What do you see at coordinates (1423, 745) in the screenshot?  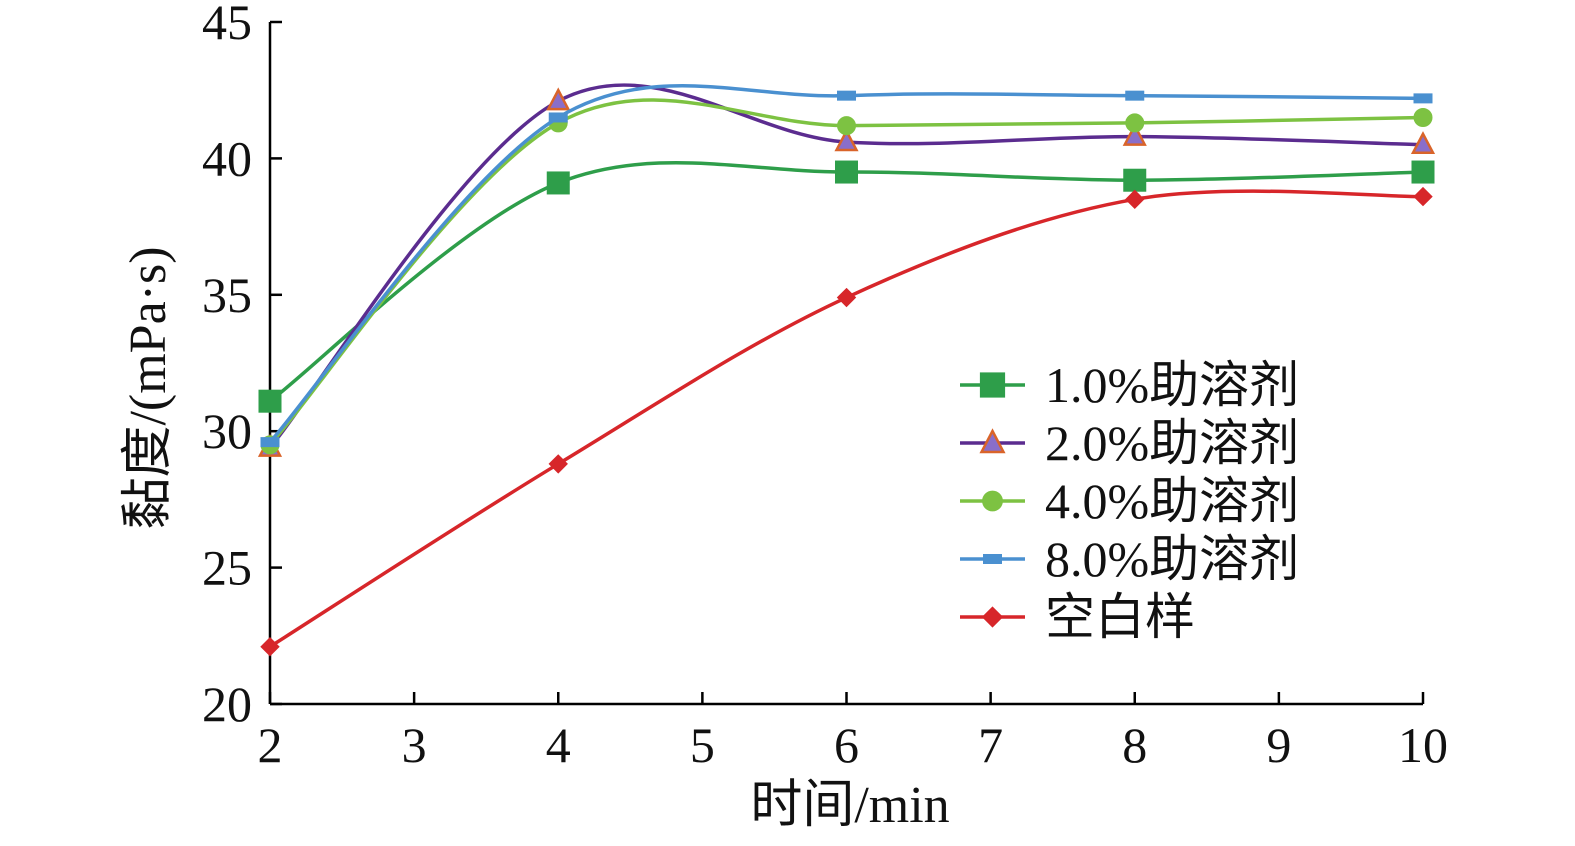 I see `x-tick-label: 10` at bounding box center [1423, 745].